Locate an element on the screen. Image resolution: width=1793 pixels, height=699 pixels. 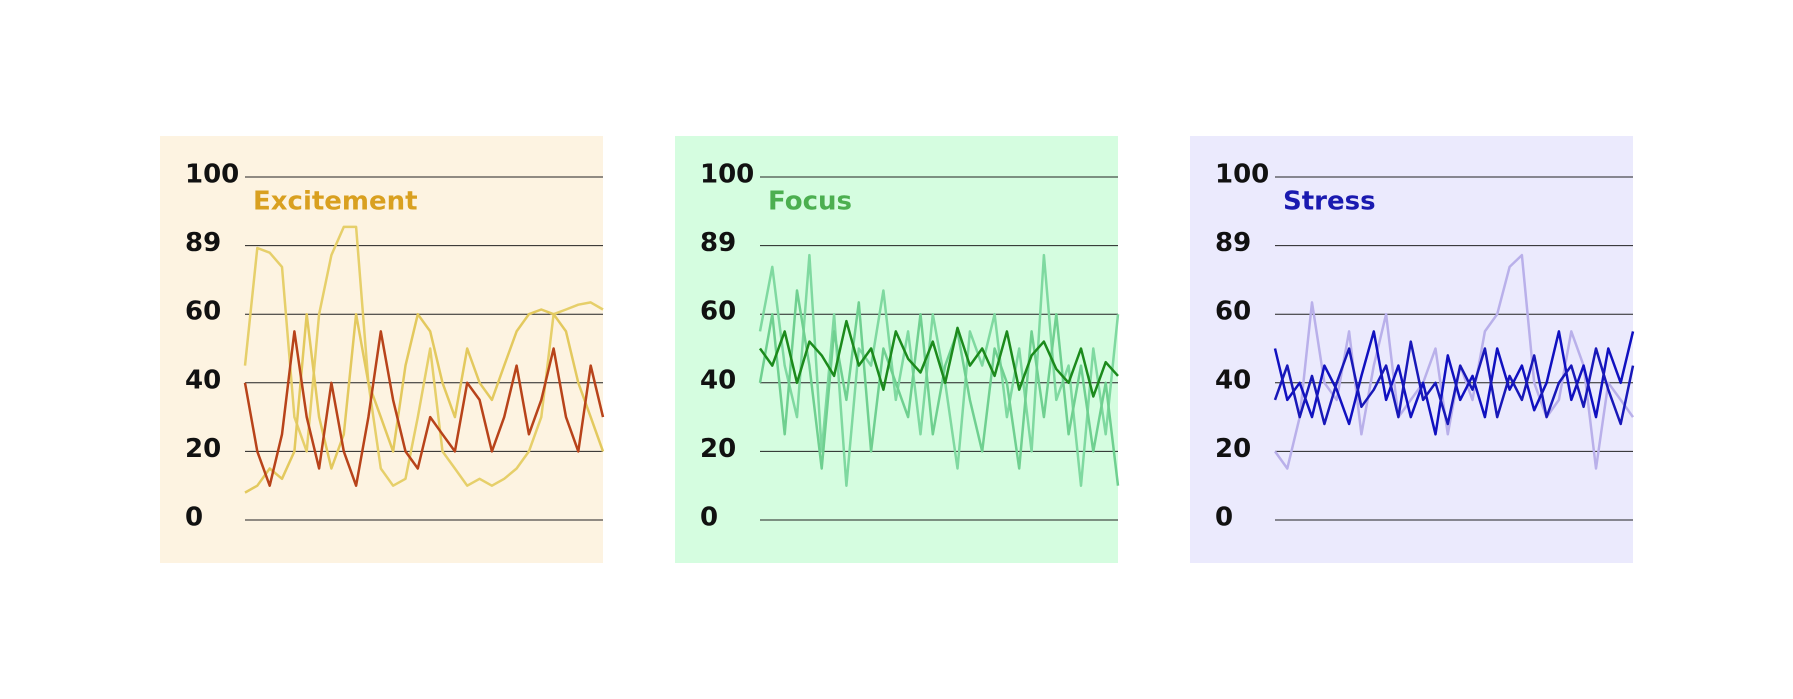
chart-title: Excitement is located at coordinates (335, 202).